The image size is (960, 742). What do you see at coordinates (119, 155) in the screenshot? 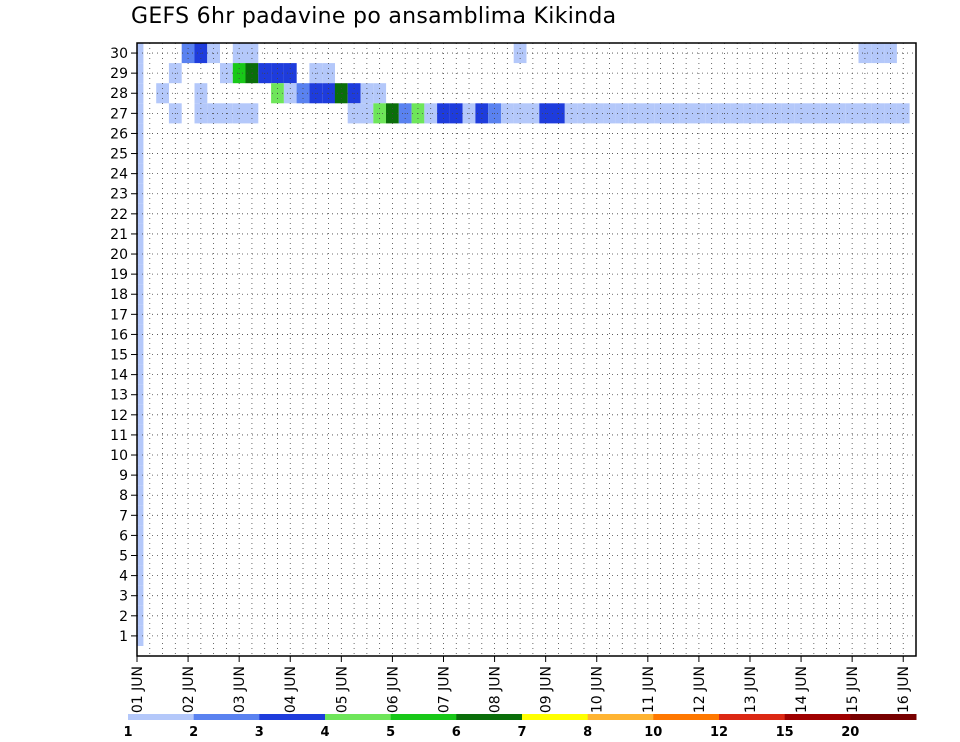
I see `y-tick-label: 25` at bounding box center [119, 155].